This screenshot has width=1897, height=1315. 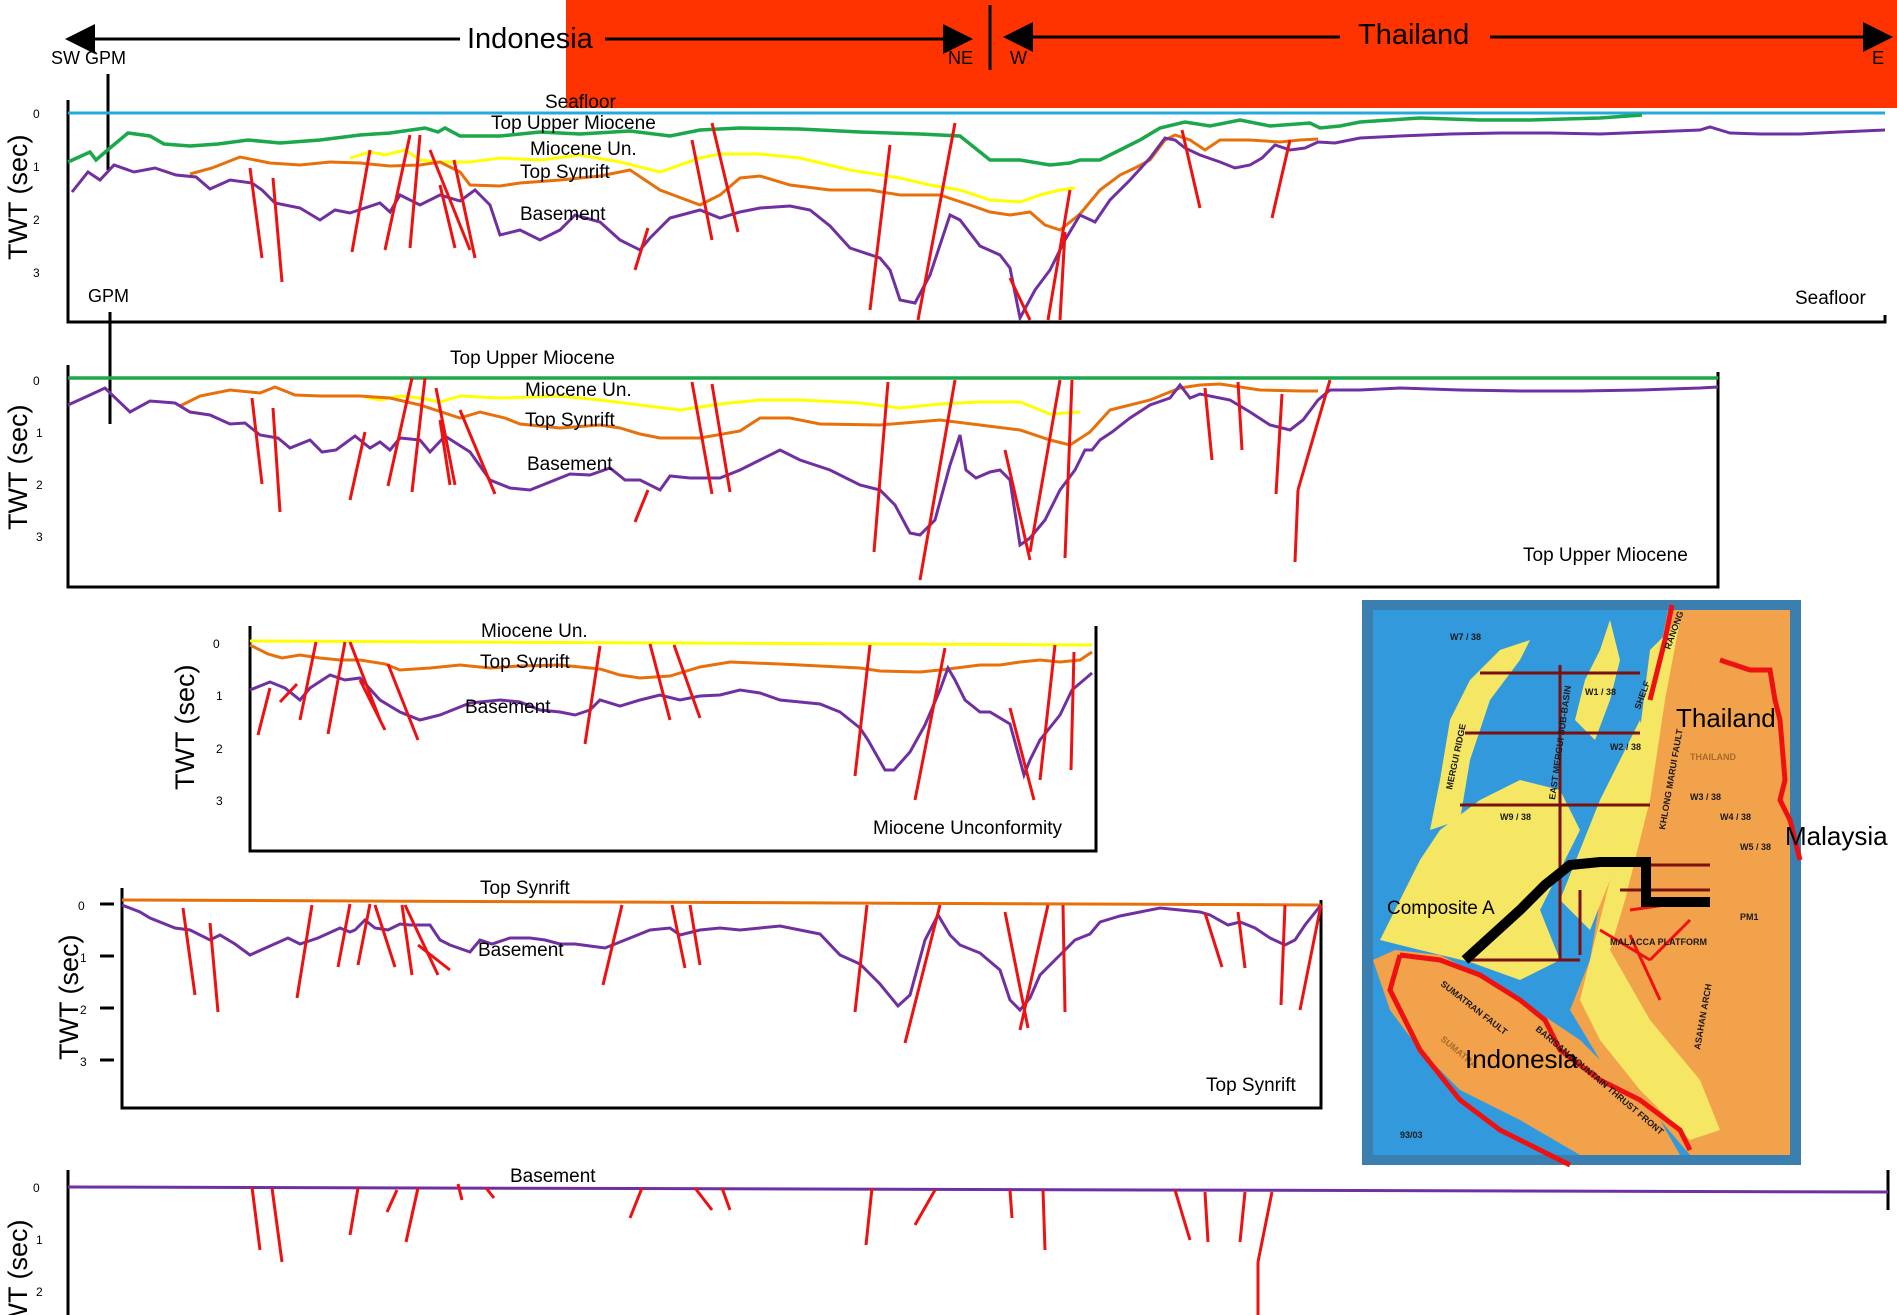 What do you see at coordinates (1480, 735) in the screenshot?
I see `map-shelf-mergui` at bounding box center [1480, 735].